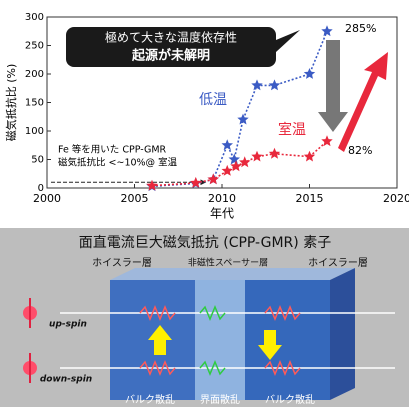  I want to click on annotation: 285%, so click(360, 28).